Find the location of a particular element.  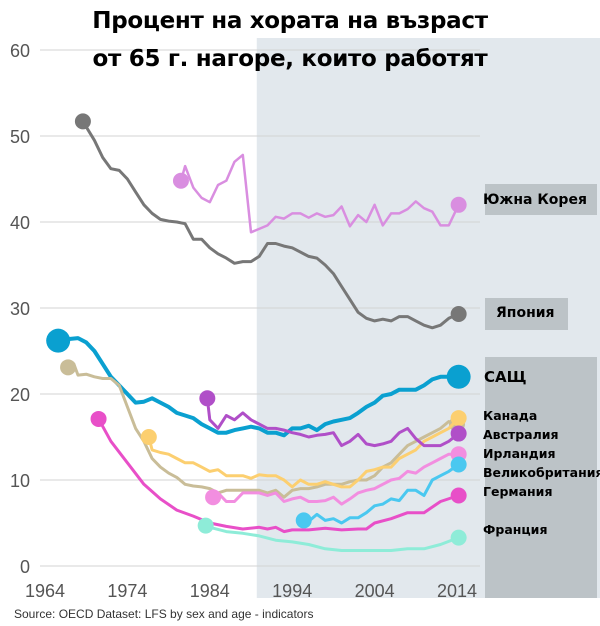

y-tick-label: 50 is located at coordinates (20, 137).